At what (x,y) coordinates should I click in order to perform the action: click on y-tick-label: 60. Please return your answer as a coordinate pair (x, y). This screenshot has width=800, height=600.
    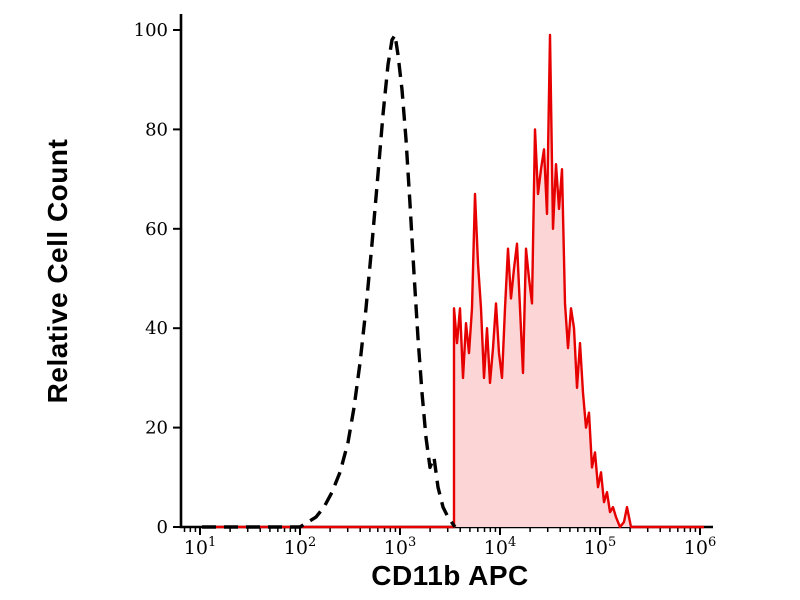
    Looking at the image, I should click on (156, 229).